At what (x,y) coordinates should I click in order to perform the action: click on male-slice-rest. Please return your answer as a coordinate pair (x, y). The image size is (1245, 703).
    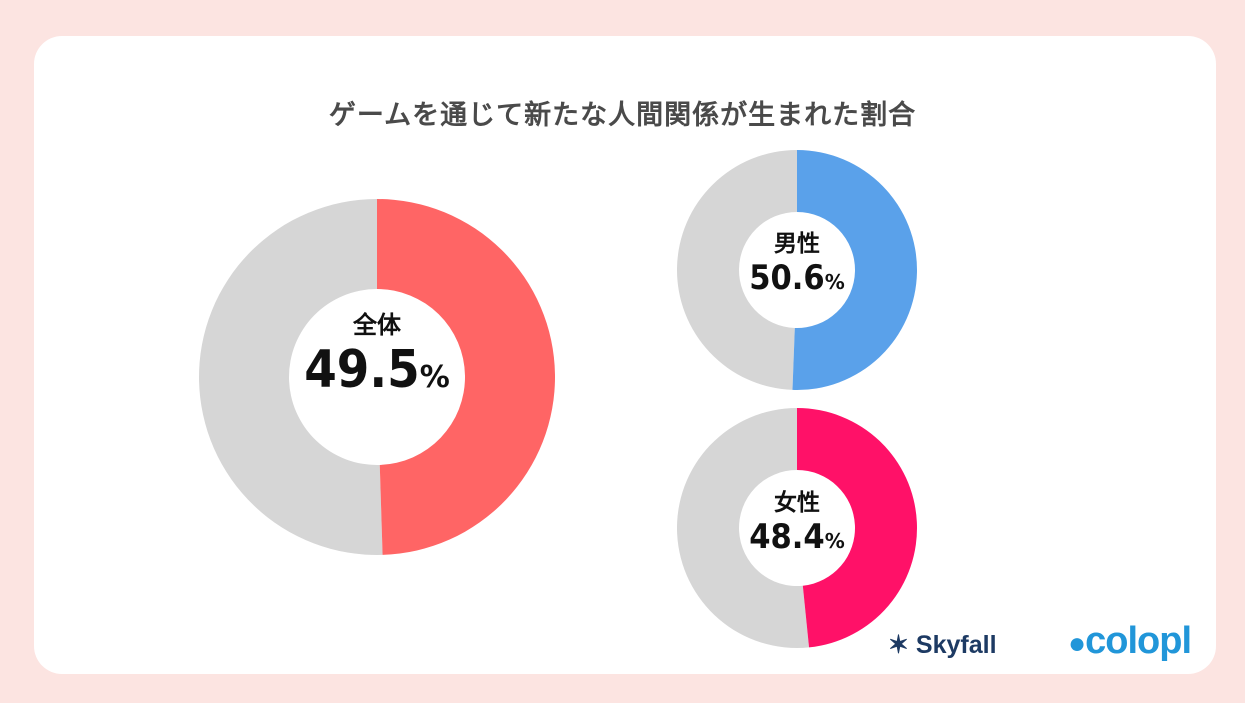
    Looking at the image, I should click on (737, 270).